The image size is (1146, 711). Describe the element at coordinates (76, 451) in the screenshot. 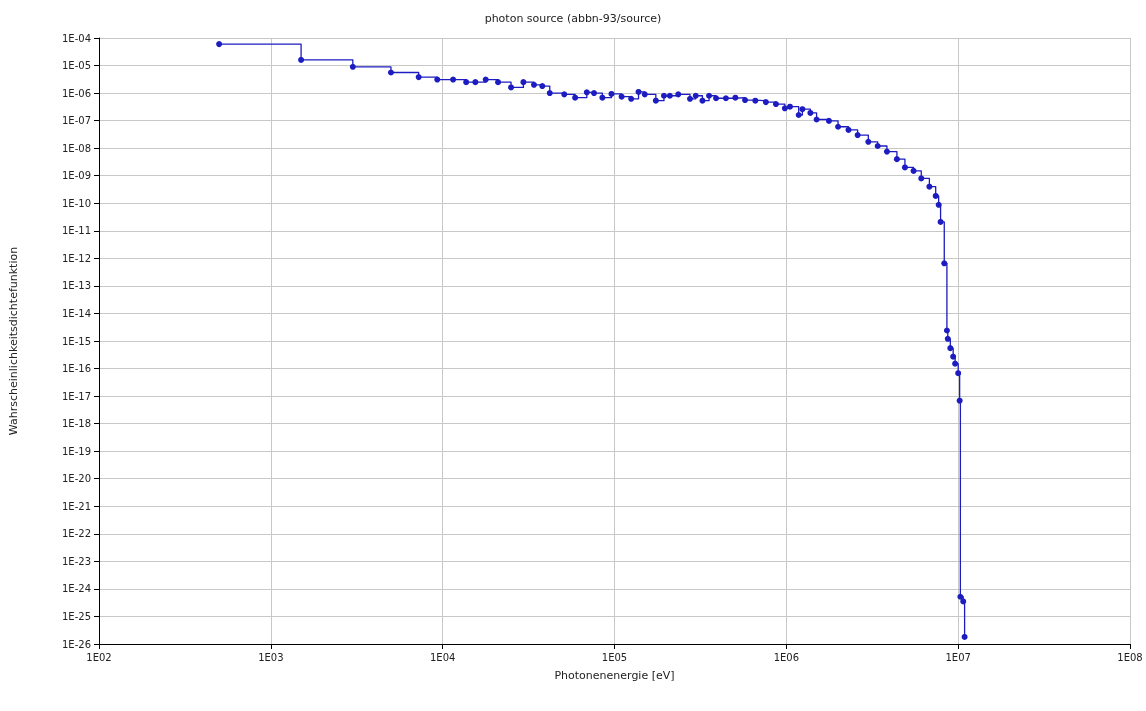

I see `y-tick-label: 1E-19` at that location.